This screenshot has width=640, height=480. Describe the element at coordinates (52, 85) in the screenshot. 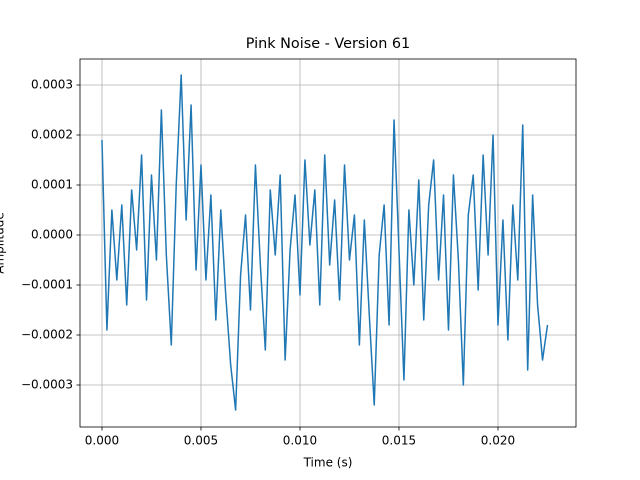

I see `y-tick-label: 0.0003` at that location.